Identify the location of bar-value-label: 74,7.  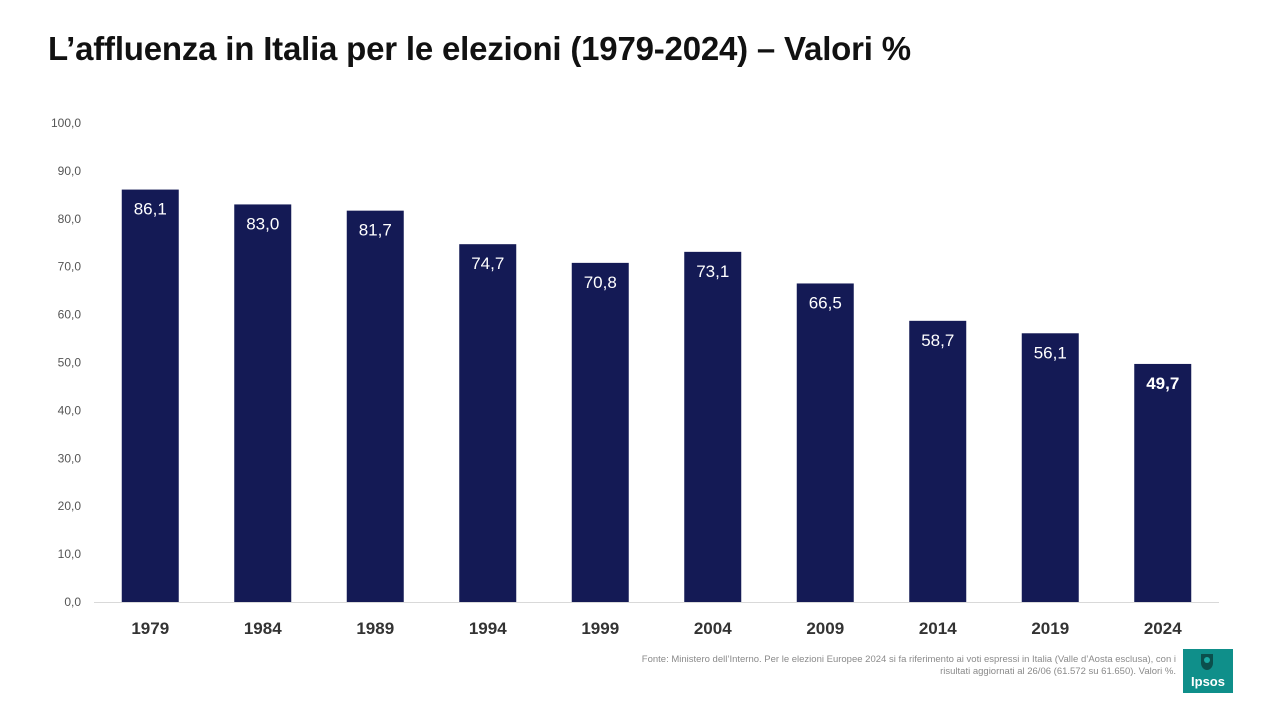
(487, 263).